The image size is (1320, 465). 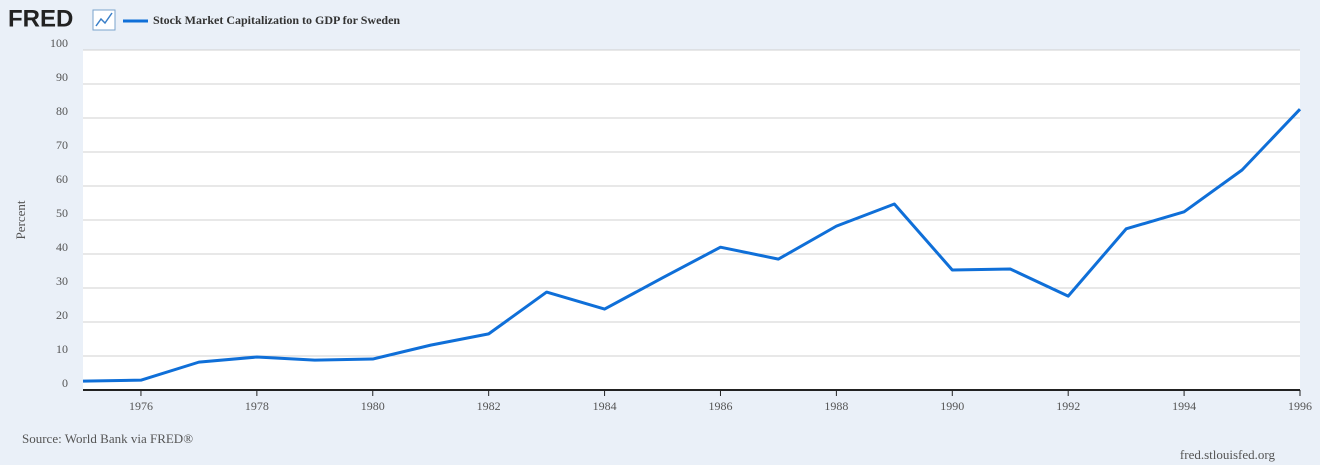 What do you see at coordinates (65, 383) in the screenshot?
I see `y-tick-label: 0` at bounding box center [65, 383].